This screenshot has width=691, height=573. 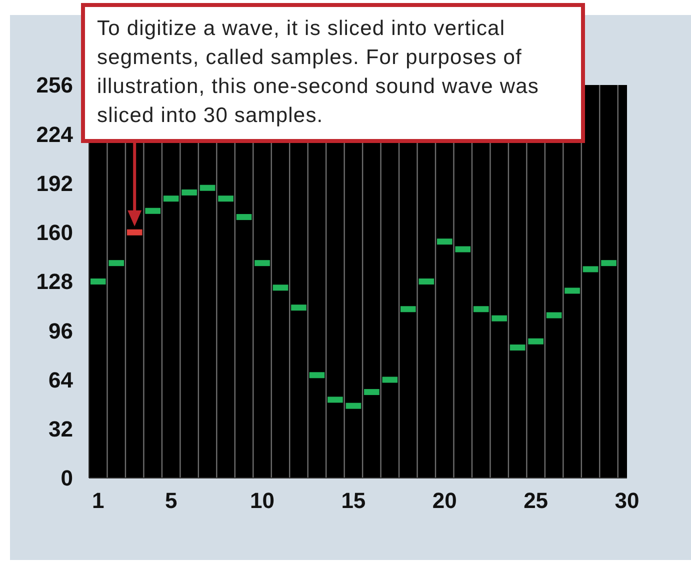 What do you see at coordinates (55, 134) in the screenshot?
I see `y-tick-label: 224` at bounding box center [55, 134].